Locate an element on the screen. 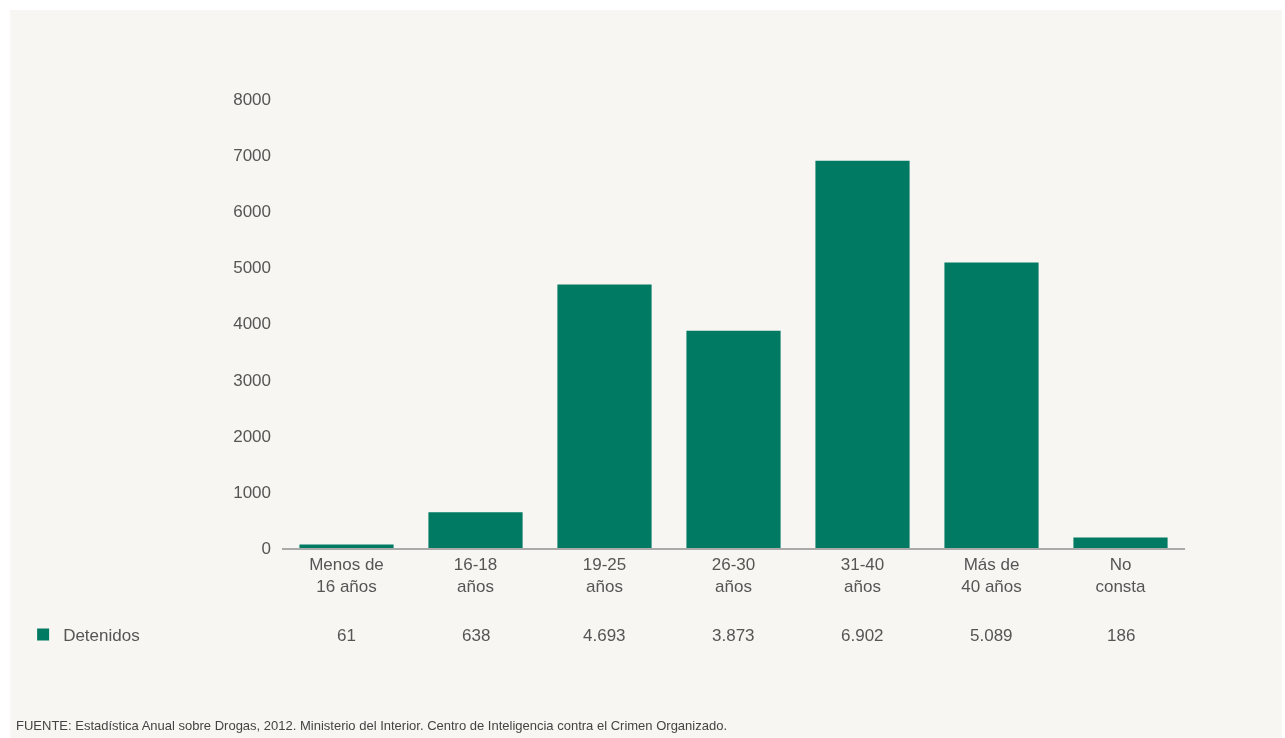 The width and height of the screenshot is (1285, 738). y-tick-label: 2000 is located at coordinates (252, 436).